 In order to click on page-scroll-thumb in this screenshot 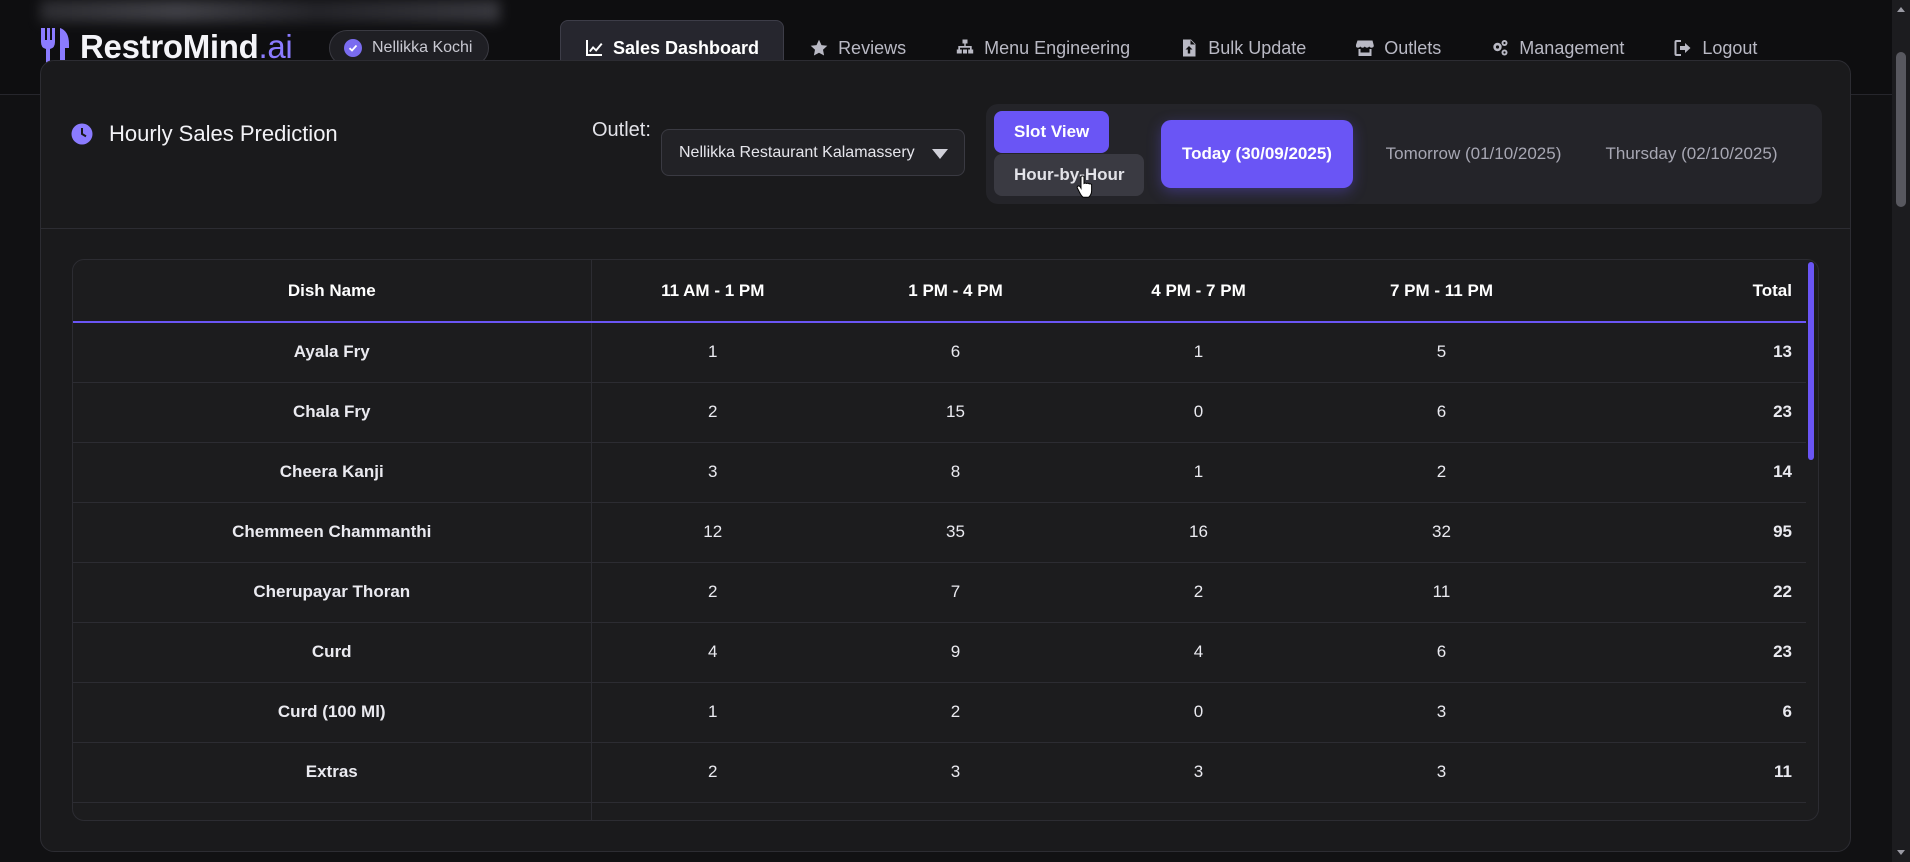, I will do `click(1901, 129)`.